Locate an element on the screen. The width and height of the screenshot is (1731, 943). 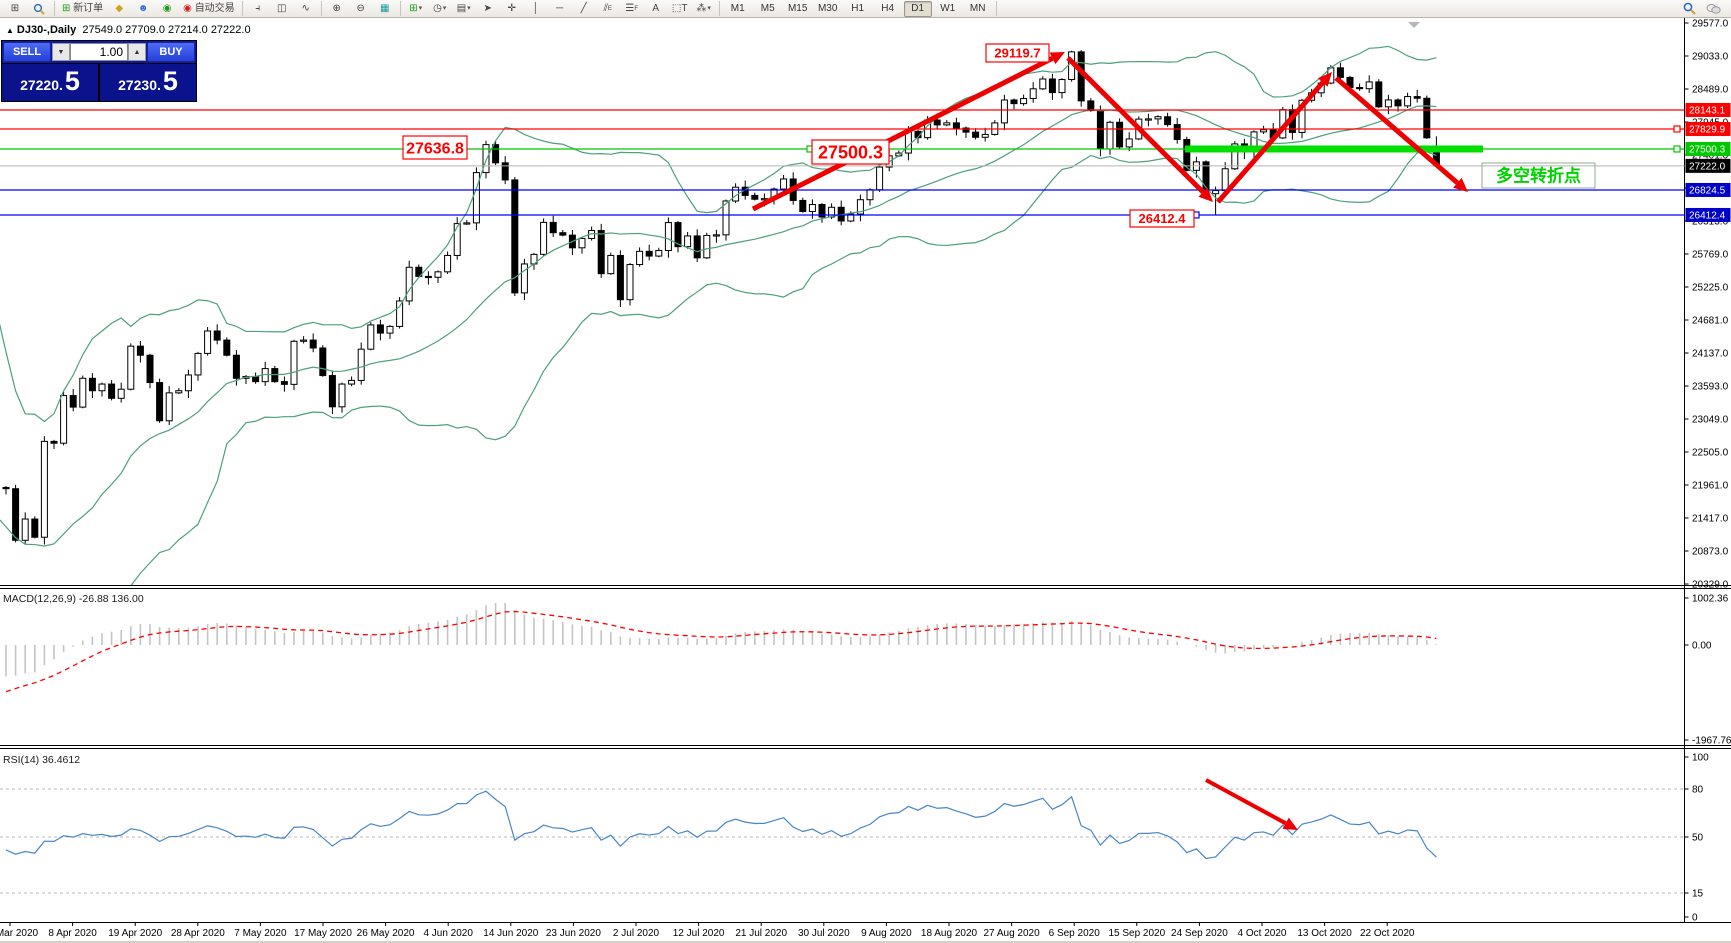
svg-text: 27401.0 is located at coordinates (1710, 156).